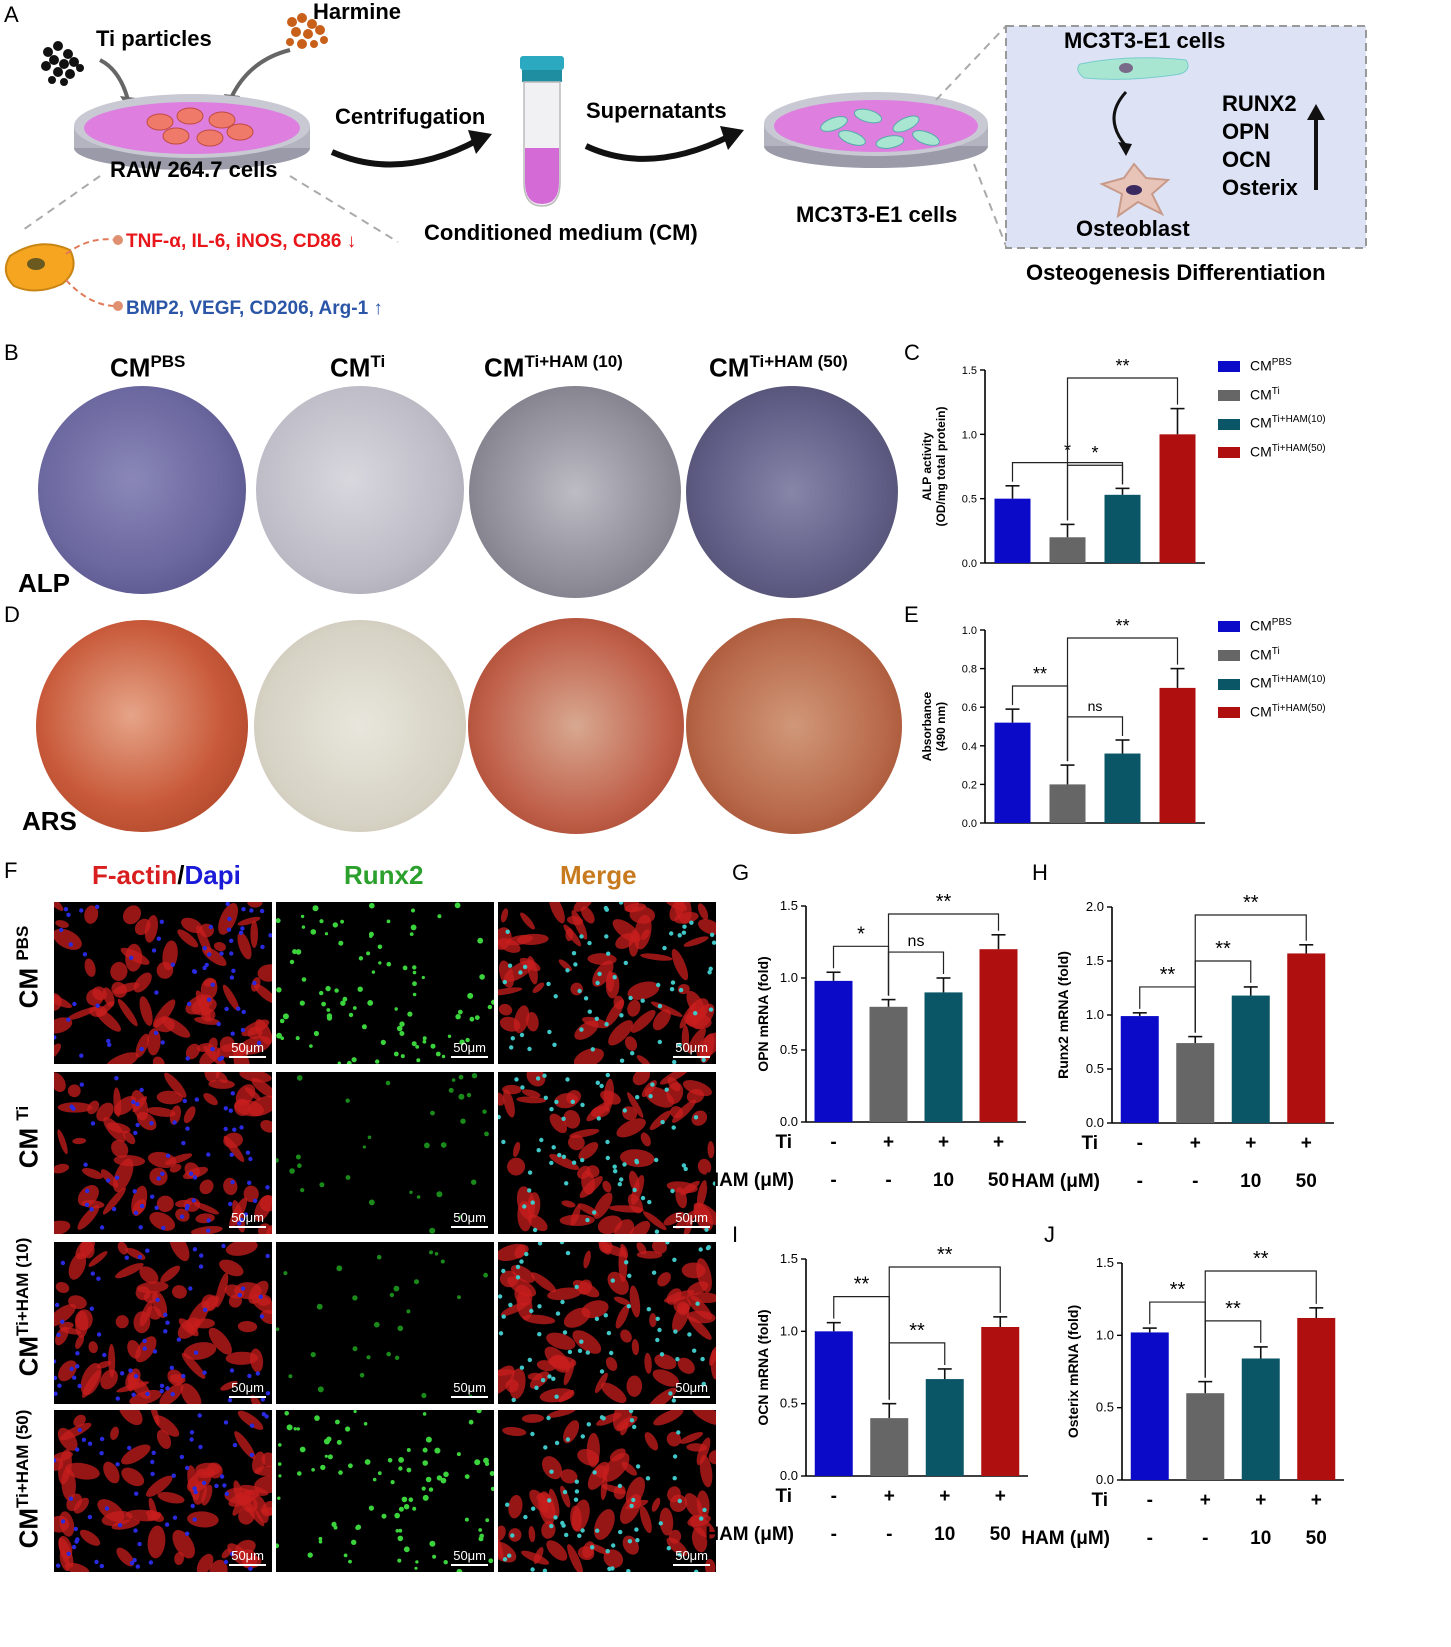 This screenshot has height=1647, width=1451. What do you see at coordinates (561, 232) in the screenshot?
I see `cm-label: Conditioned medium (CM)` at bounding box center [561, 232].